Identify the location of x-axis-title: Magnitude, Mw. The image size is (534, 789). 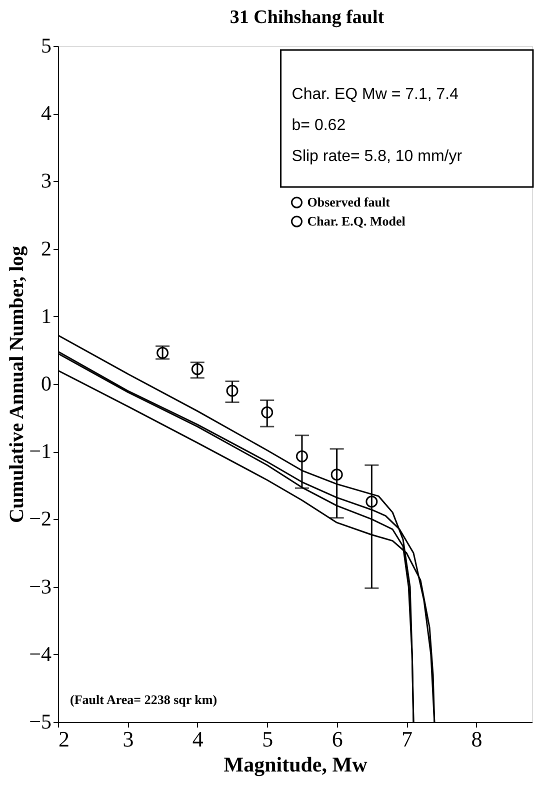
(296, 764).